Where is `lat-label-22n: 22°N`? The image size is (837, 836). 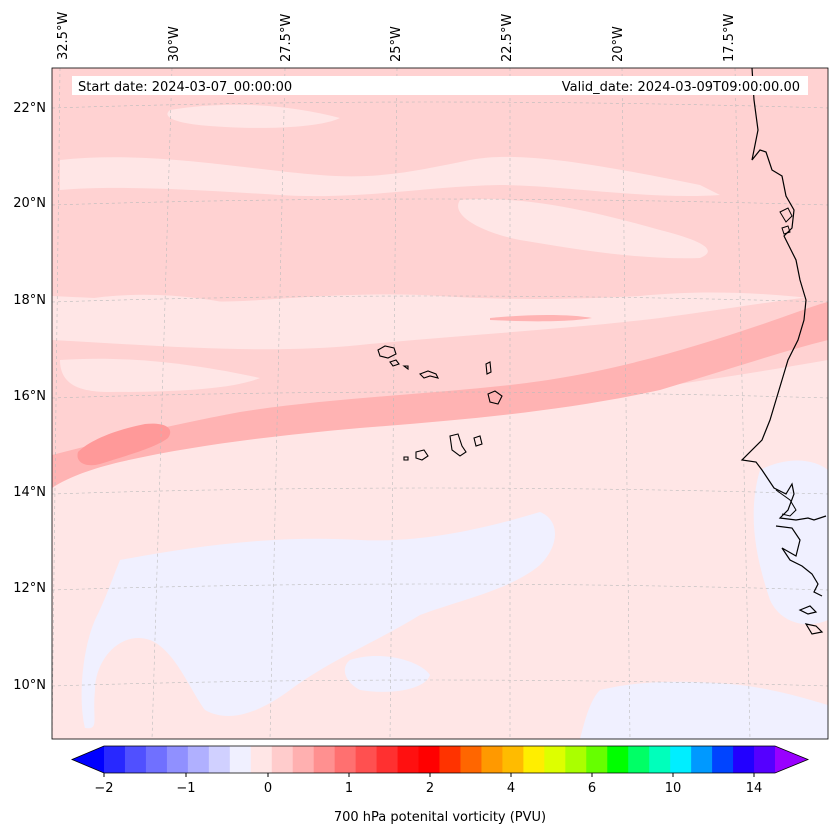 lat-label-22n: 22°N is located at coordinates (29, 108).